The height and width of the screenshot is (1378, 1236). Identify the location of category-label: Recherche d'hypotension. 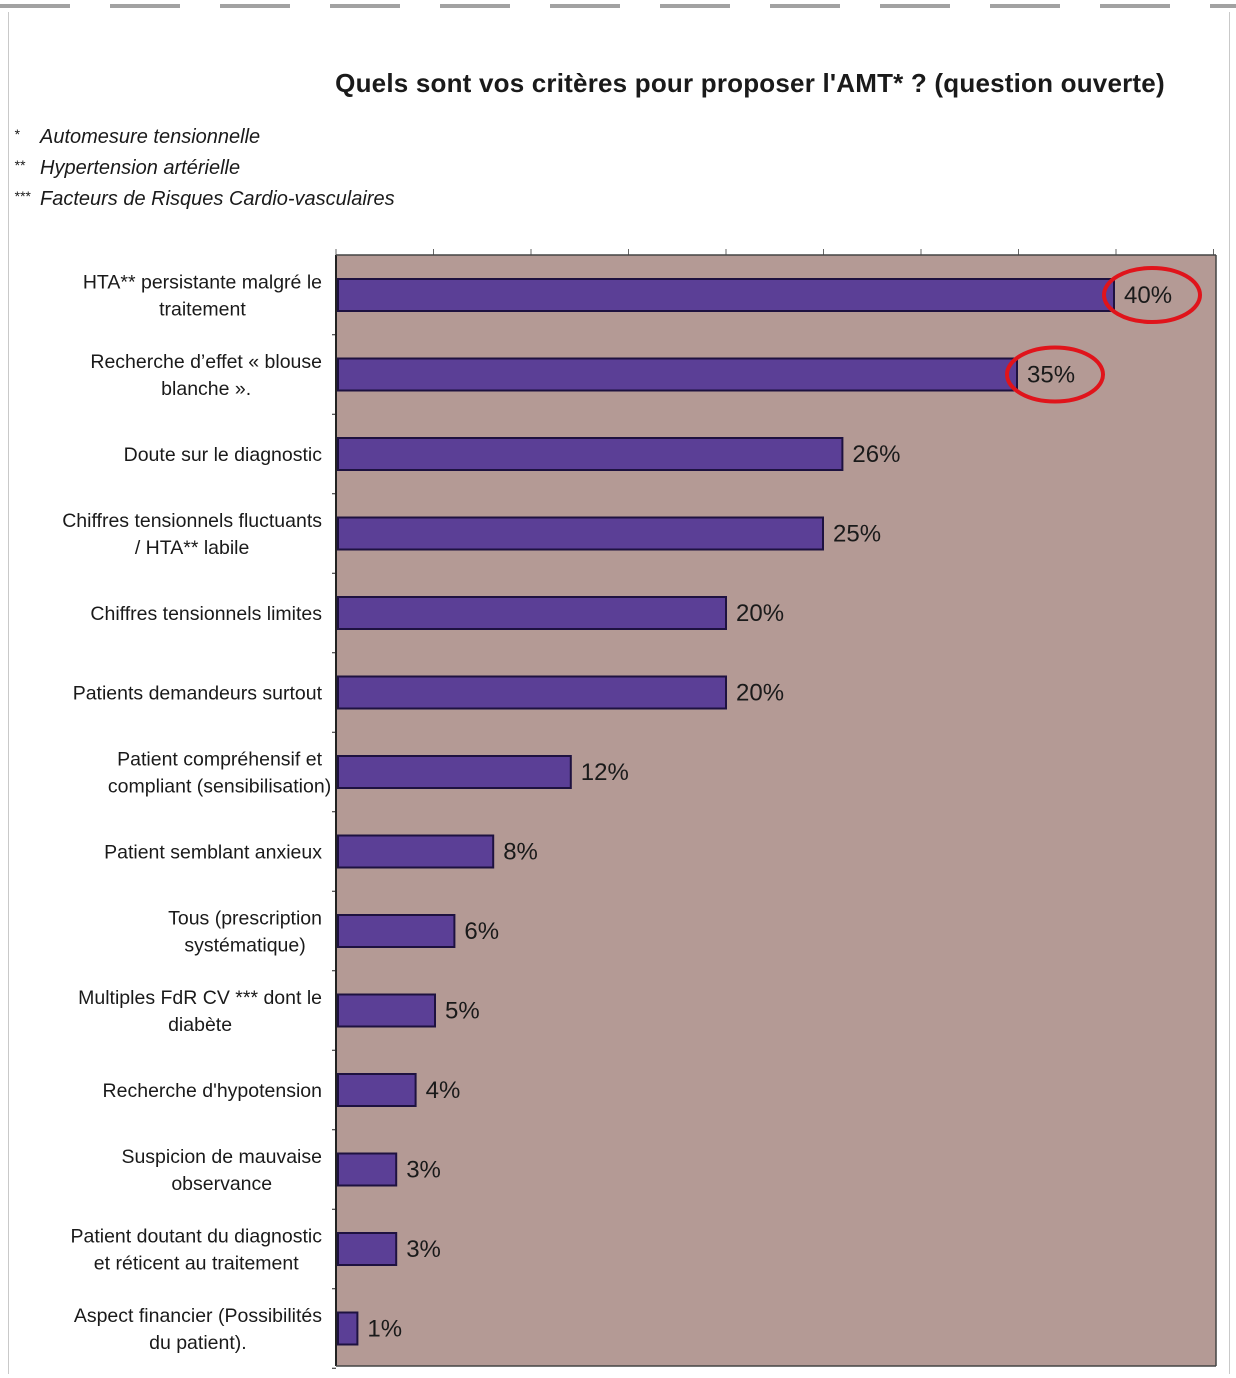
(212, 1091).